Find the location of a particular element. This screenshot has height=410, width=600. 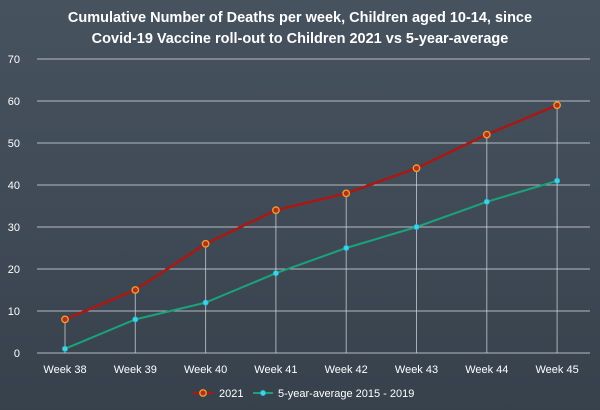

y-tick-label: 20 is located at coordinates (14, 270).